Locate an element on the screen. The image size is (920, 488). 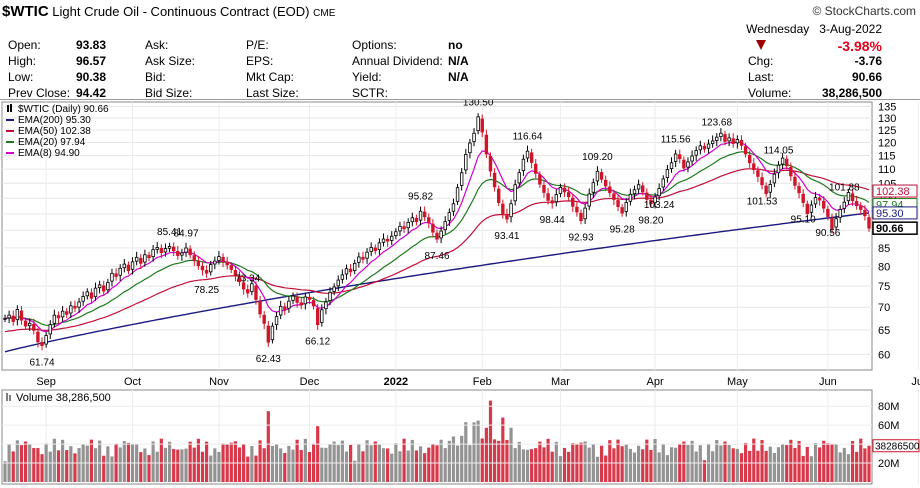
volume-y-tick: 80M is located at coordinates (888, 407).